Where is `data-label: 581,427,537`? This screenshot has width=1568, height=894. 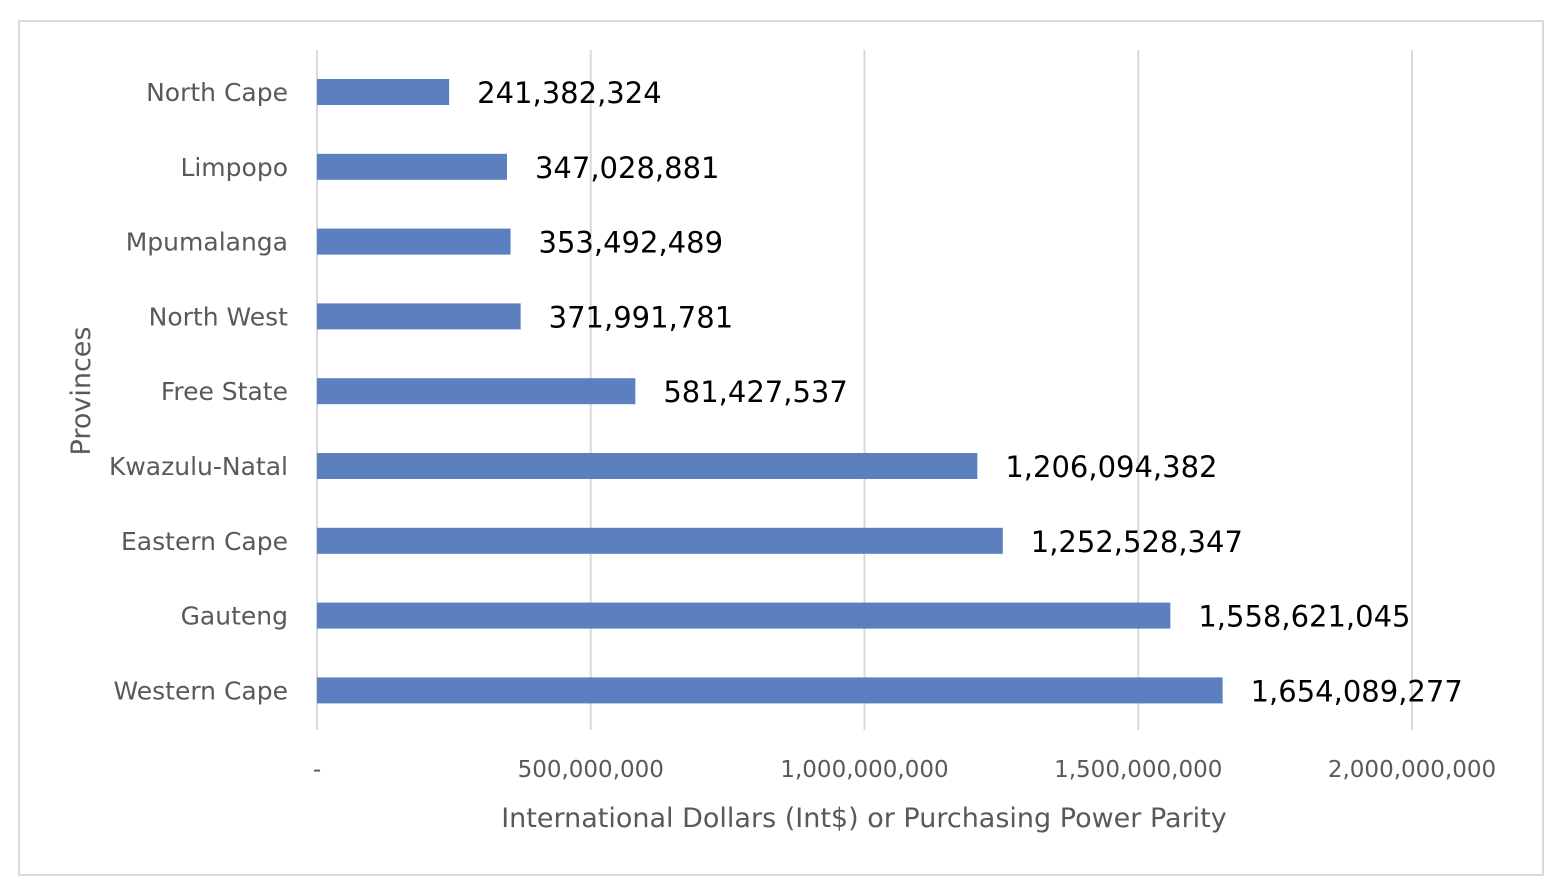
data-label: 581,427,537 is located at coordinates (755, 392).